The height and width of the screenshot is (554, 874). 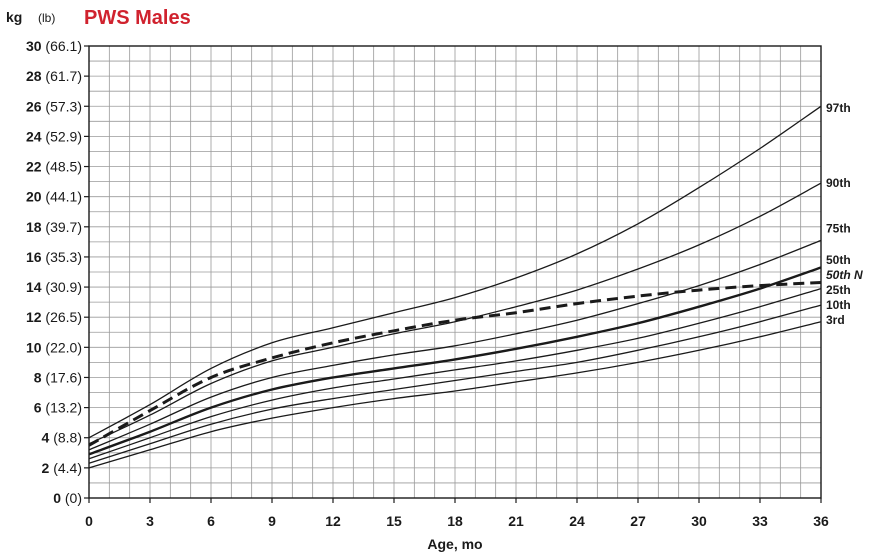 What do you see at coordinates (54, 347) in the screenshot?
I see `y-tick-label: 10 (22.0)` at bounding box center [54, 347].